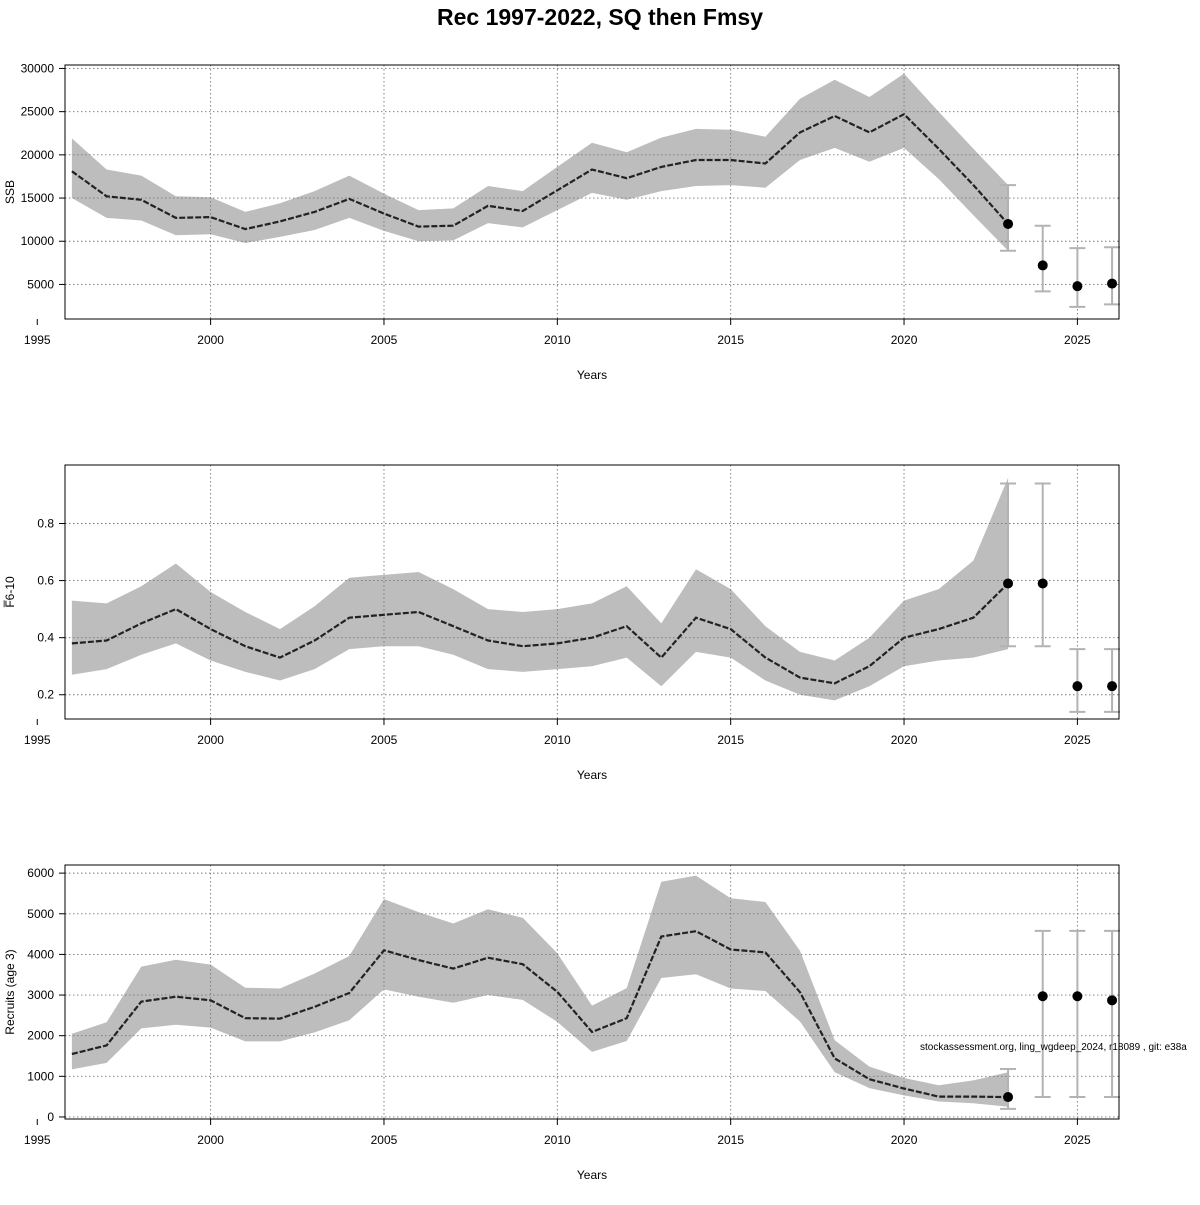 The image size is (1200, 1205). I want to click on y-tick-label: 6000, so click(40, 873).